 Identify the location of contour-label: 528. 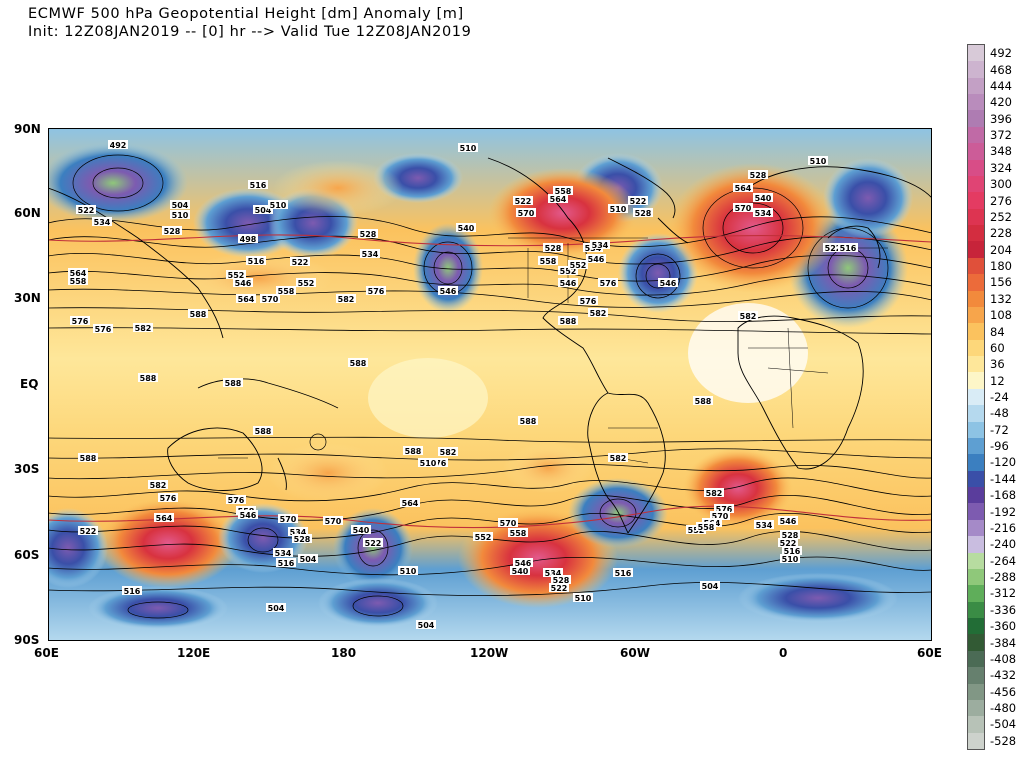
(790, 535).